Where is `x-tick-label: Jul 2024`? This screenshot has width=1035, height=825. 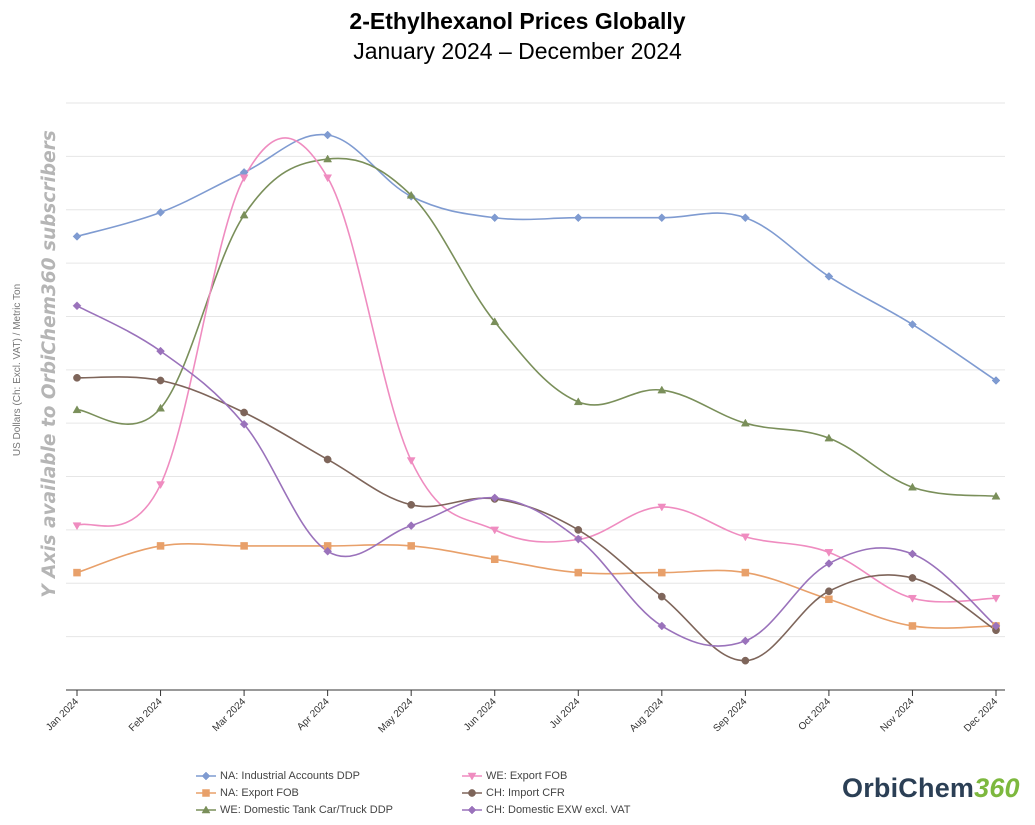 x-tick-label: Jul 2024 is located at coordinates (565, 713).